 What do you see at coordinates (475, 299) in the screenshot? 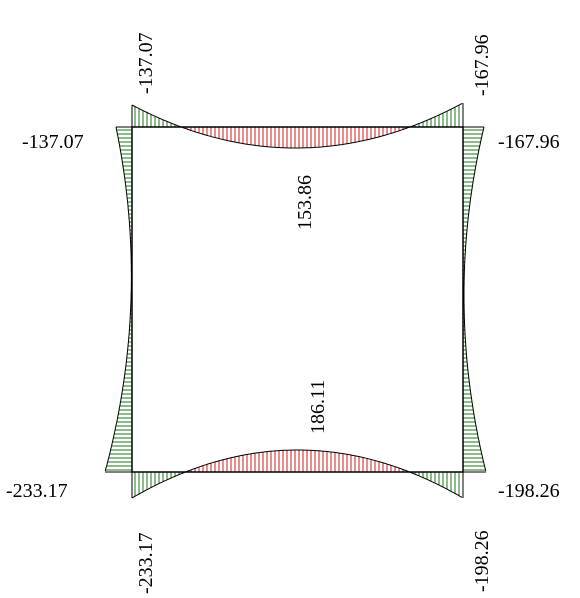
I see `right-column-moment-curve` at bounding box center [475, 299].